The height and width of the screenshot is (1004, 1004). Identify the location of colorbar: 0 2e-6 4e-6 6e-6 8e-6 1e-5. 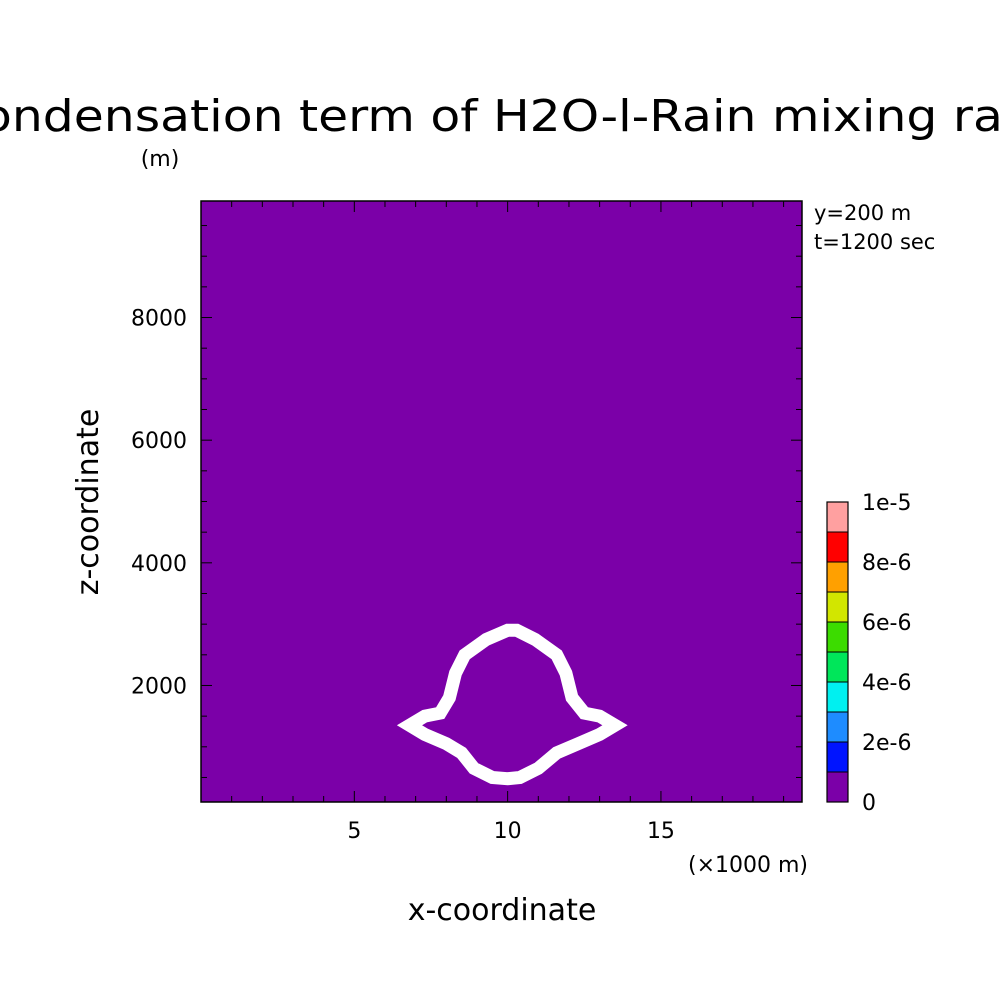
(868, 653).